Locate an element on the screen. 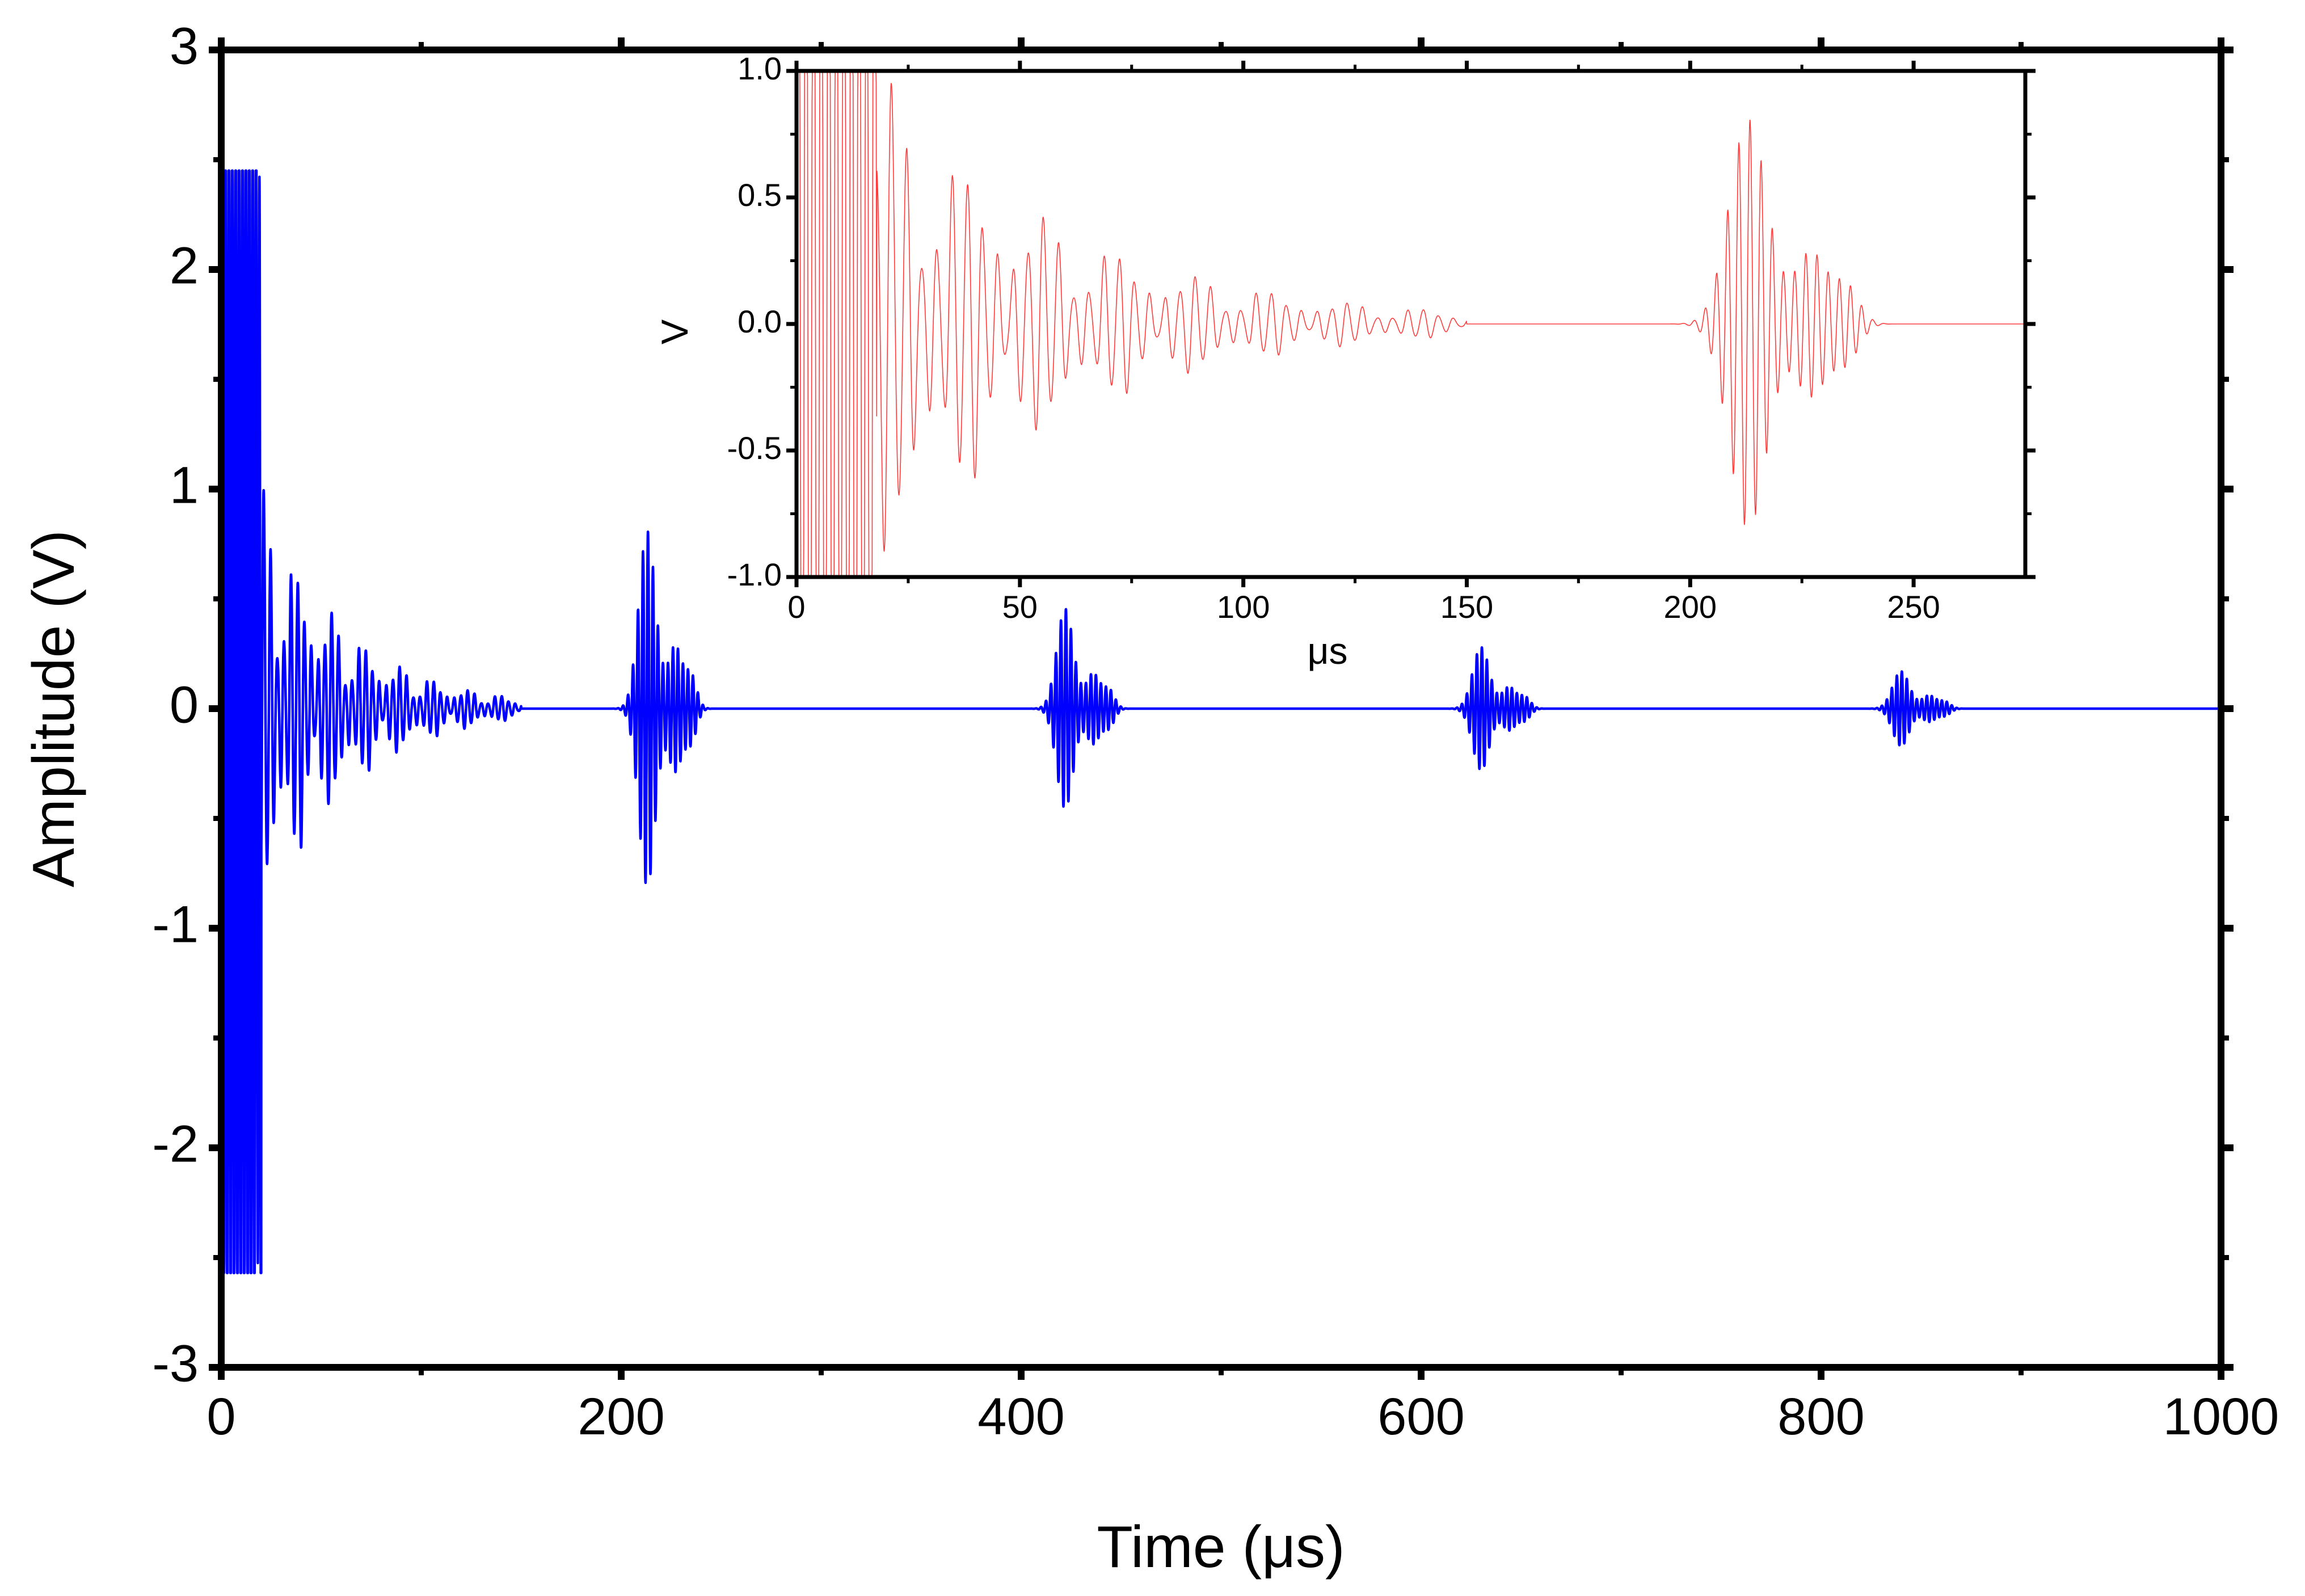 This screenshot has width=2305, height=1596. main-y-tick-label: 2 is located at coordinates (185, 265).